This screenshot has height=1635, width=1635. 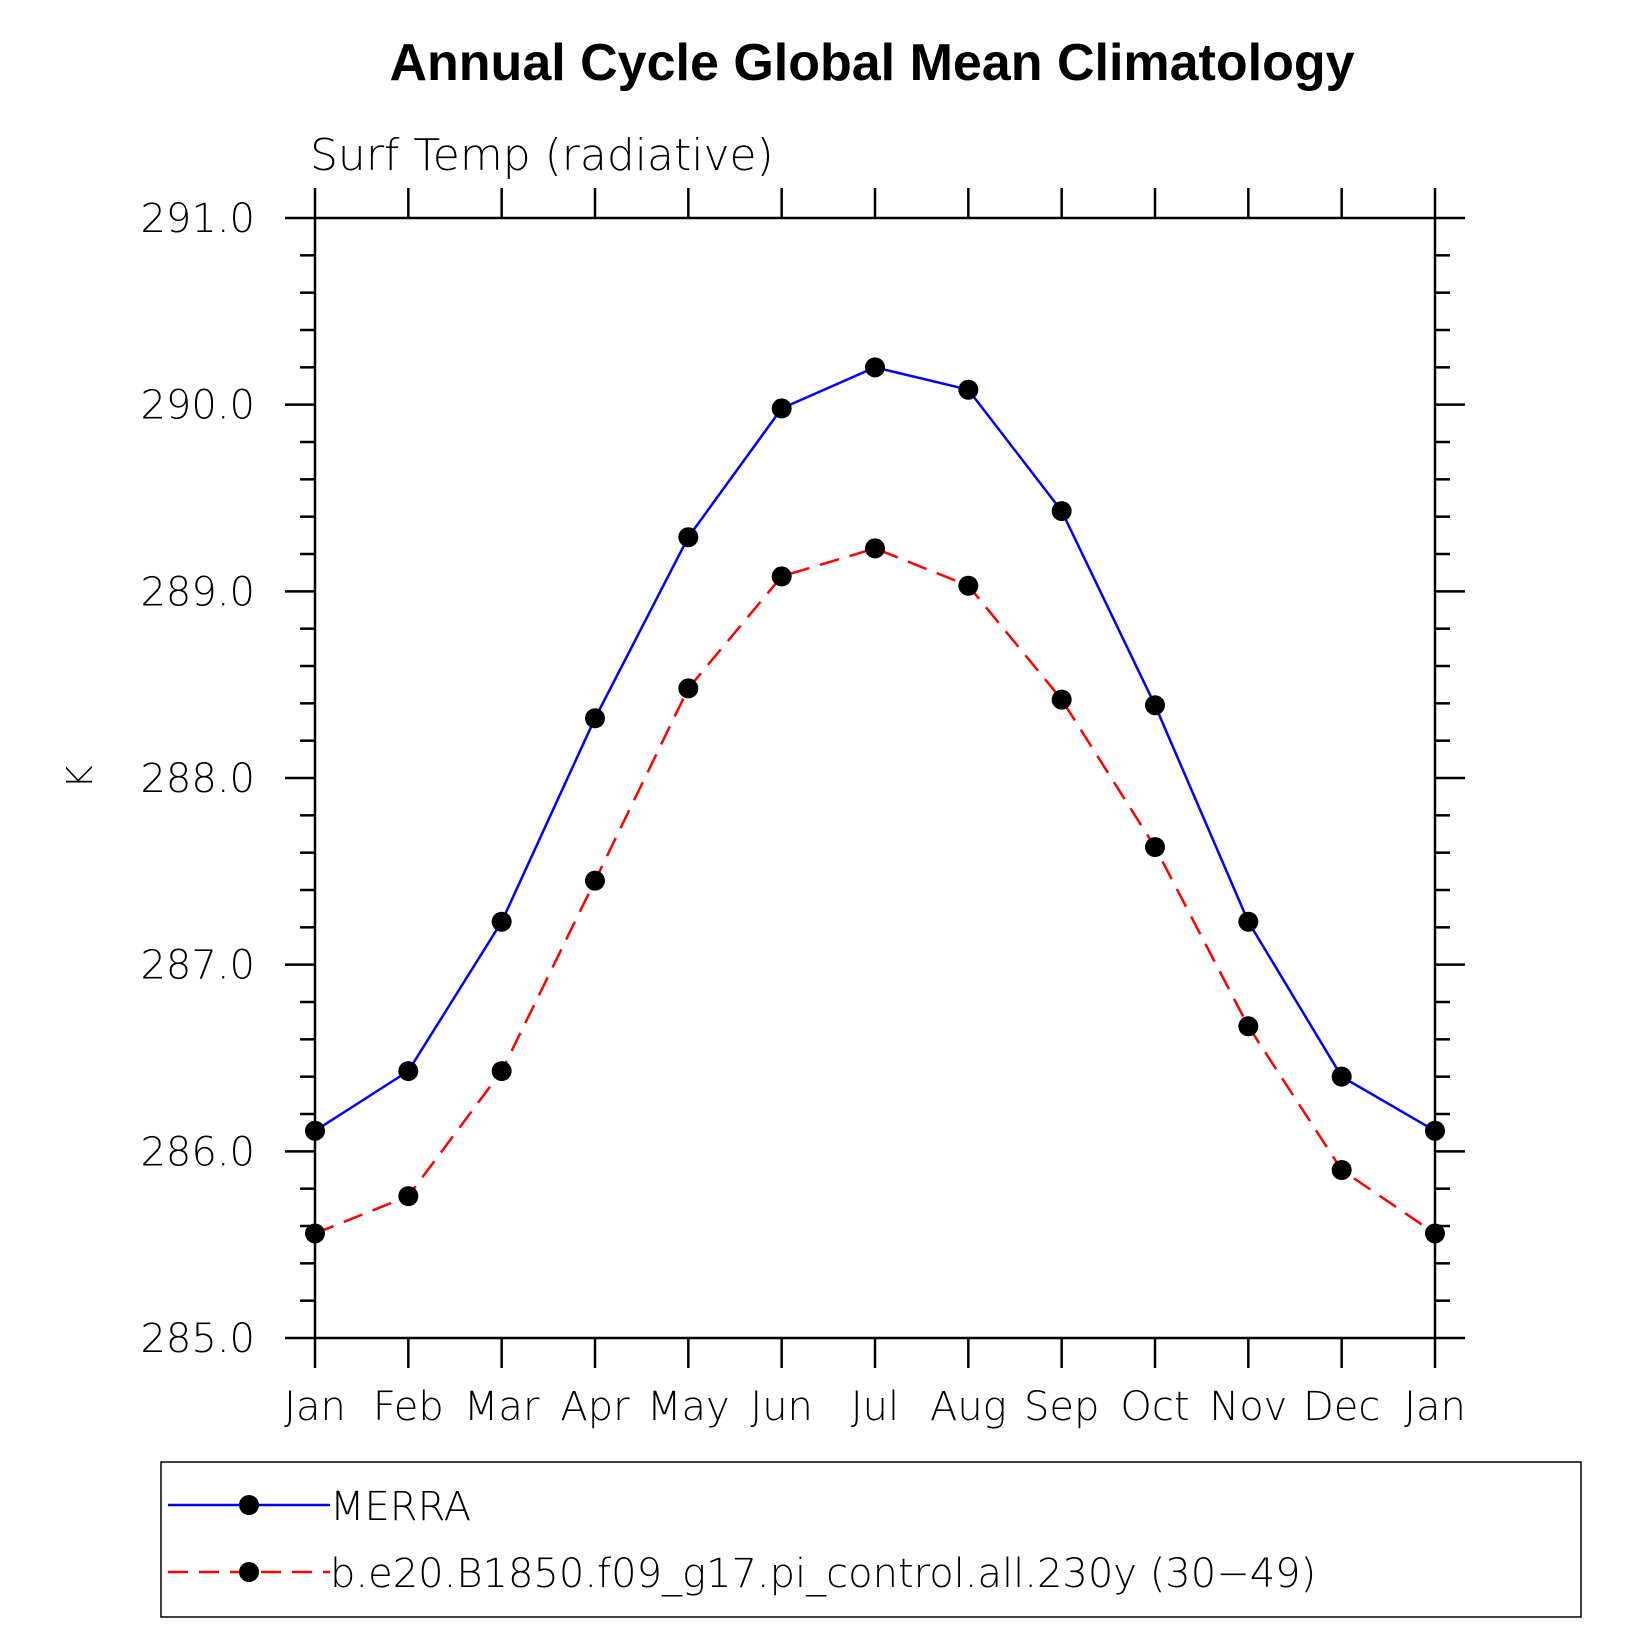 I want to click on x-tick-label: Mar, so click(x=502, y=1407).